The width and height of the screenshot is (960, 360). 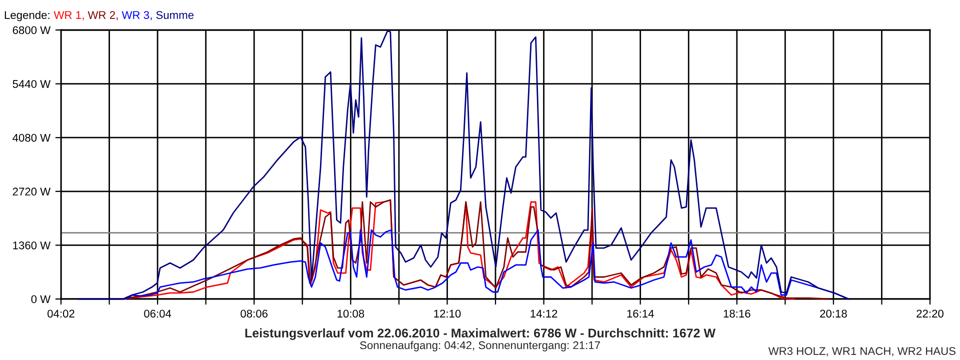 What do you see at coordinates (862, 351) in the screenshot?
I see `text: WR3 HOLZ, WR1 NACH, WR2 HAUS` at bounding box center [862, 351].